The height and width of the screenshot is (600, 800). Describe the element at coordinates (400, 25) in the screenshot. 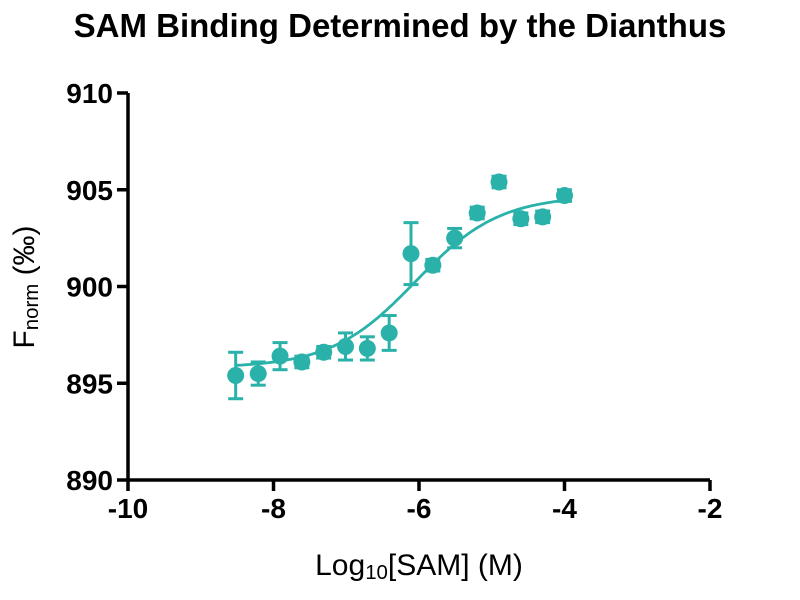

I see `chart-title: SAM Binding Determined by the Dianthus` at that location.